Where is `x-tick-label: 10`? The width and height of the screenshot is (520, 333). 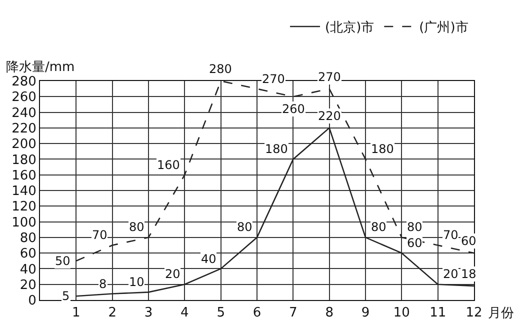 x-tick-label: 10 is located at coordinates (401, 313).